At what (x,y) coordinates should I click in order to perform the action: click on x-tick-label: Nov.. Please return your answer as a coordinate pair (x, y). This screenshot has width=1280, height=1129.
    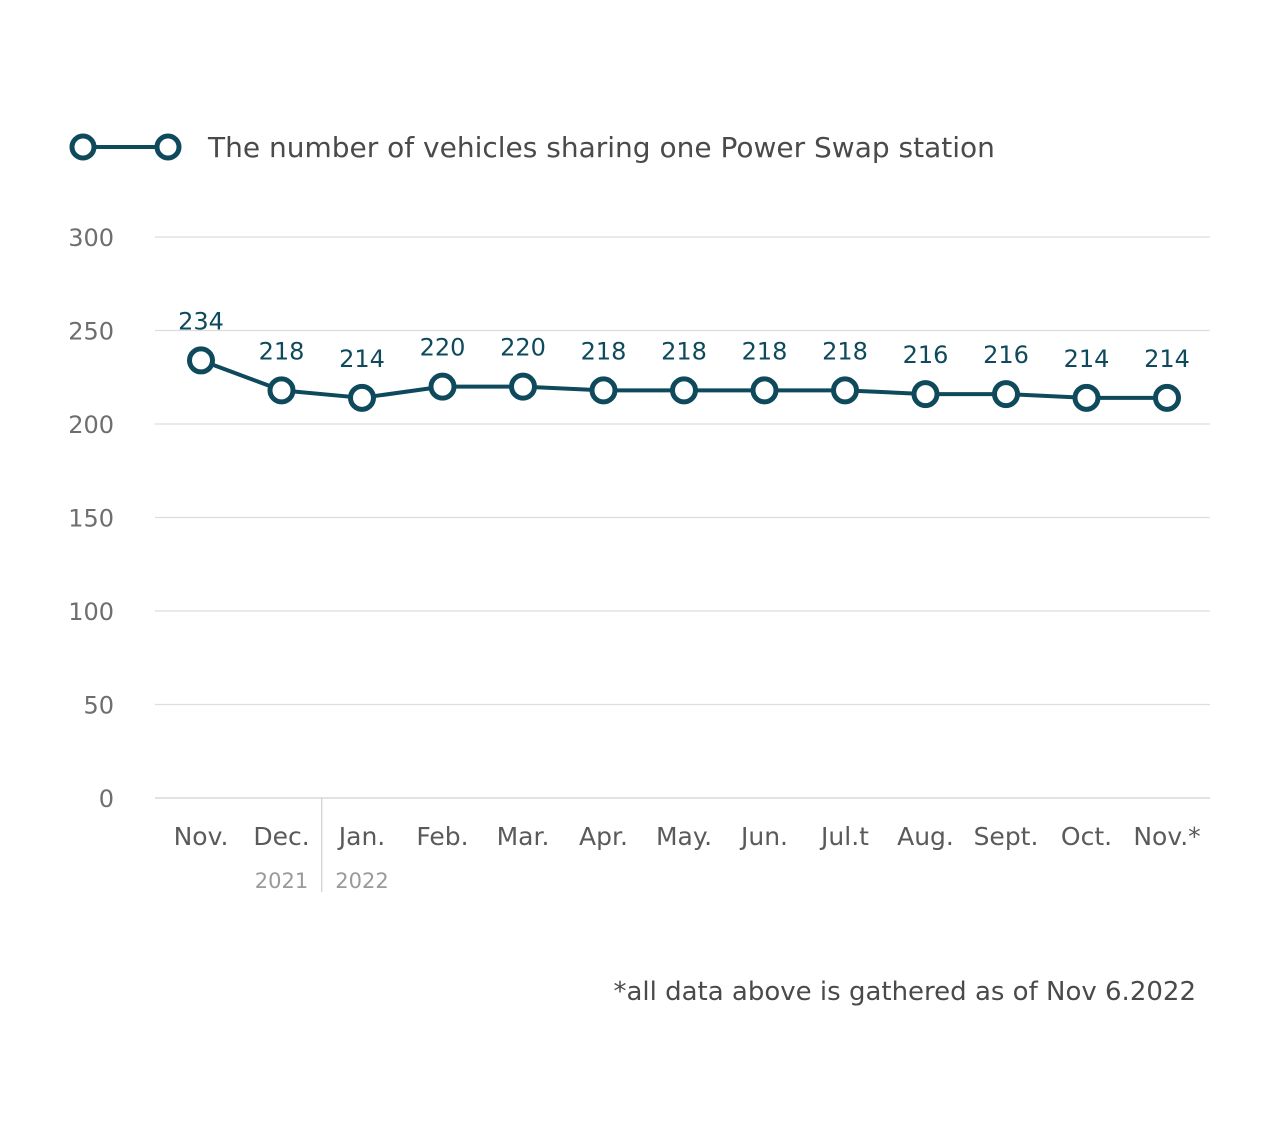
    Looking at the image, I should click on (201, 836).